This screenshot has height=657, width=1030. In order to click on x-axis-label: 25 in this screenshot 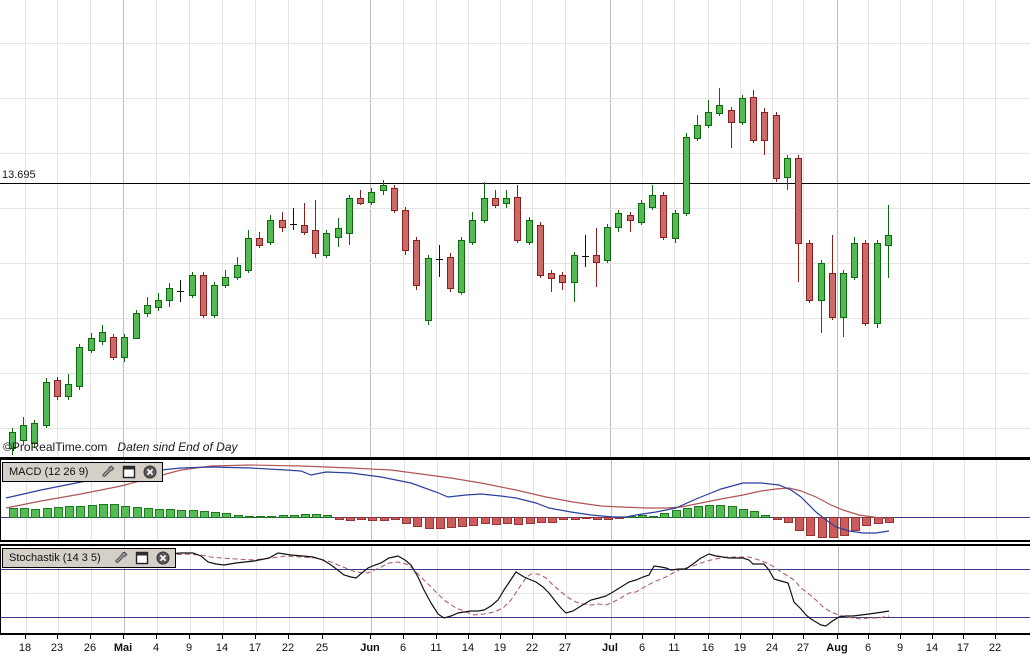, I will do `click(322, 648)`.